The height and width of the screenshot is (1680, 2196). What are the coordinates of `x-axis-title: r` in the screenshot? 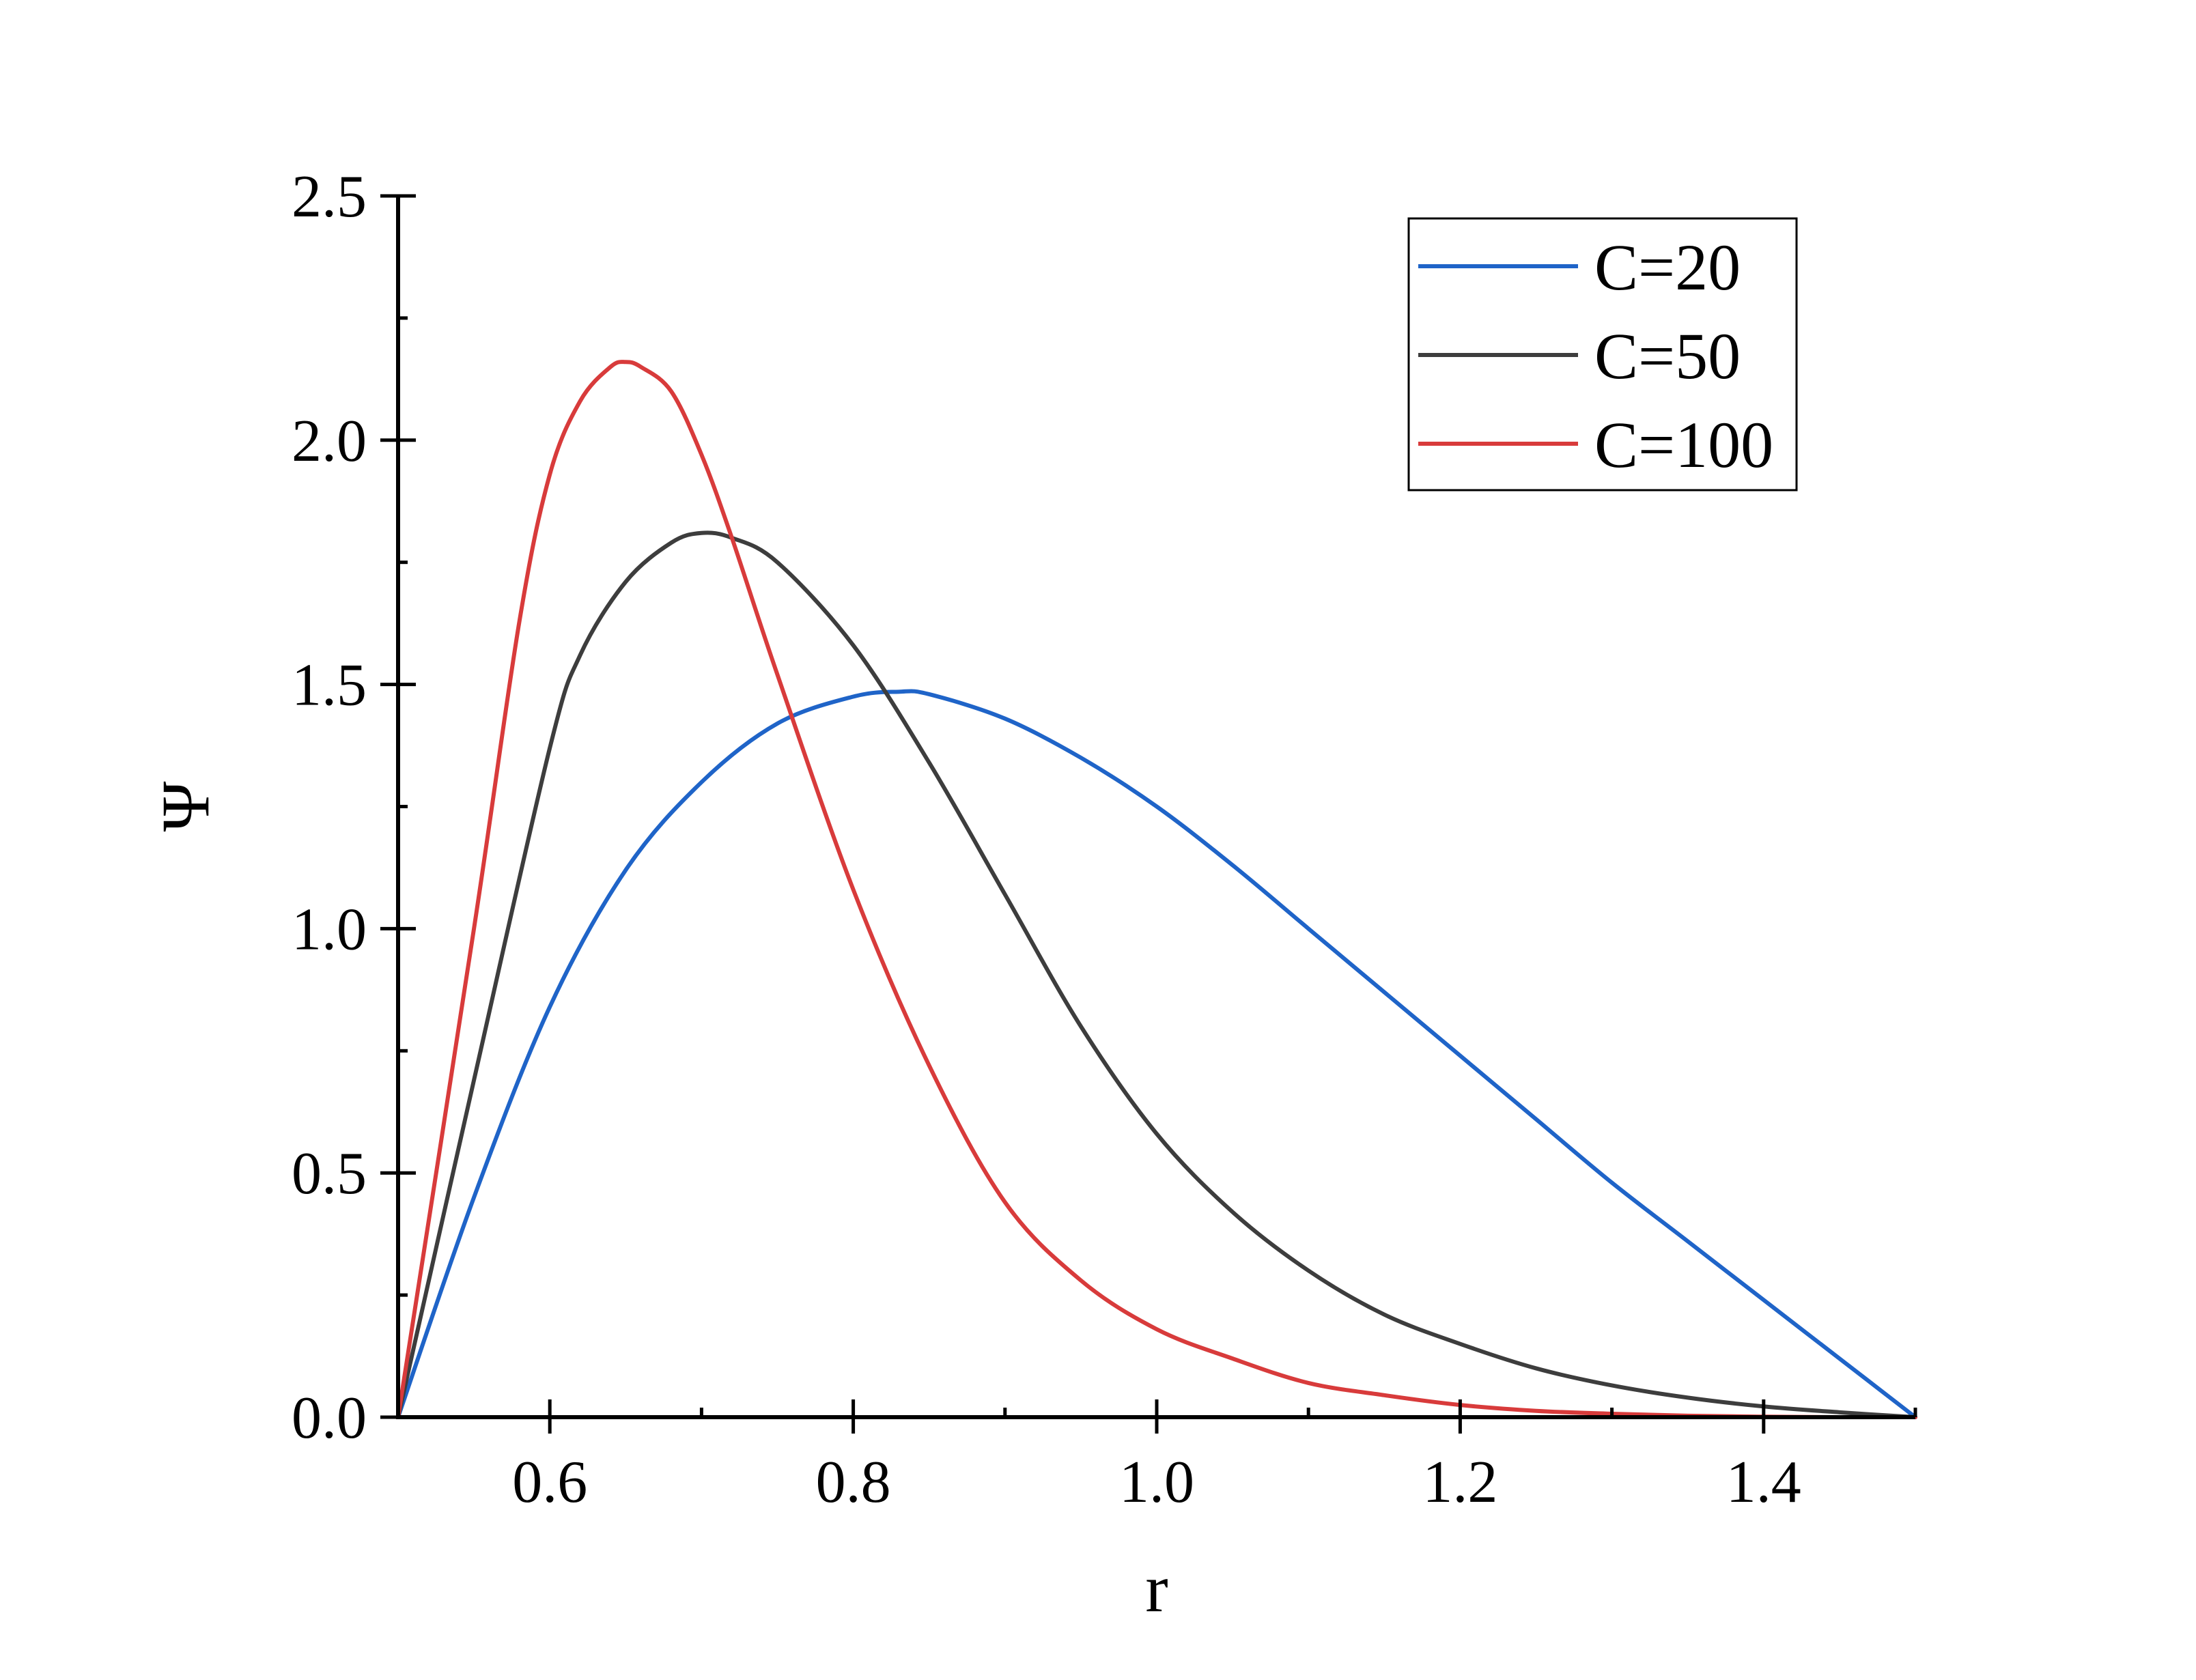 It's located at (1156, 1588).